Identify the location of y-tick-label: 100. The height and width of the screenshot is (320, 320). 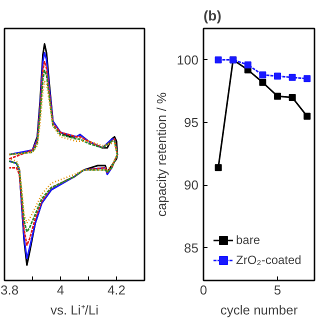
(187, 60).